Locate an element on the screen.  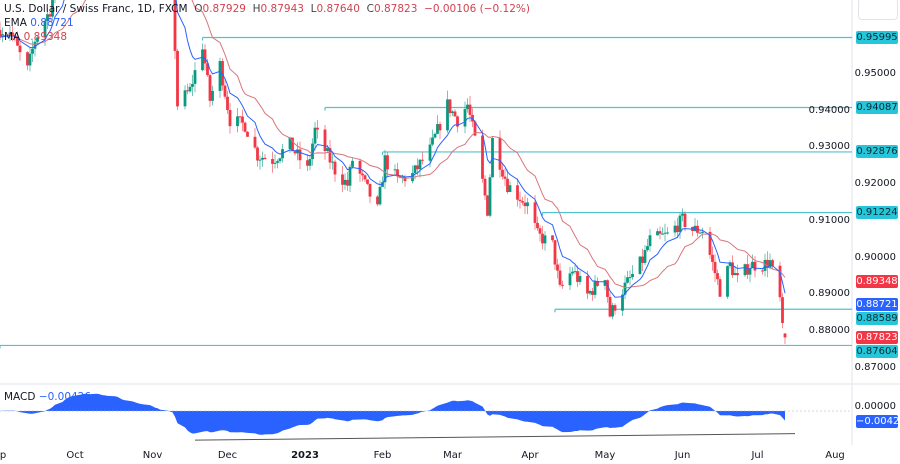
macd-legend: MACD −0.00426 is located at coordinates (48, 397).